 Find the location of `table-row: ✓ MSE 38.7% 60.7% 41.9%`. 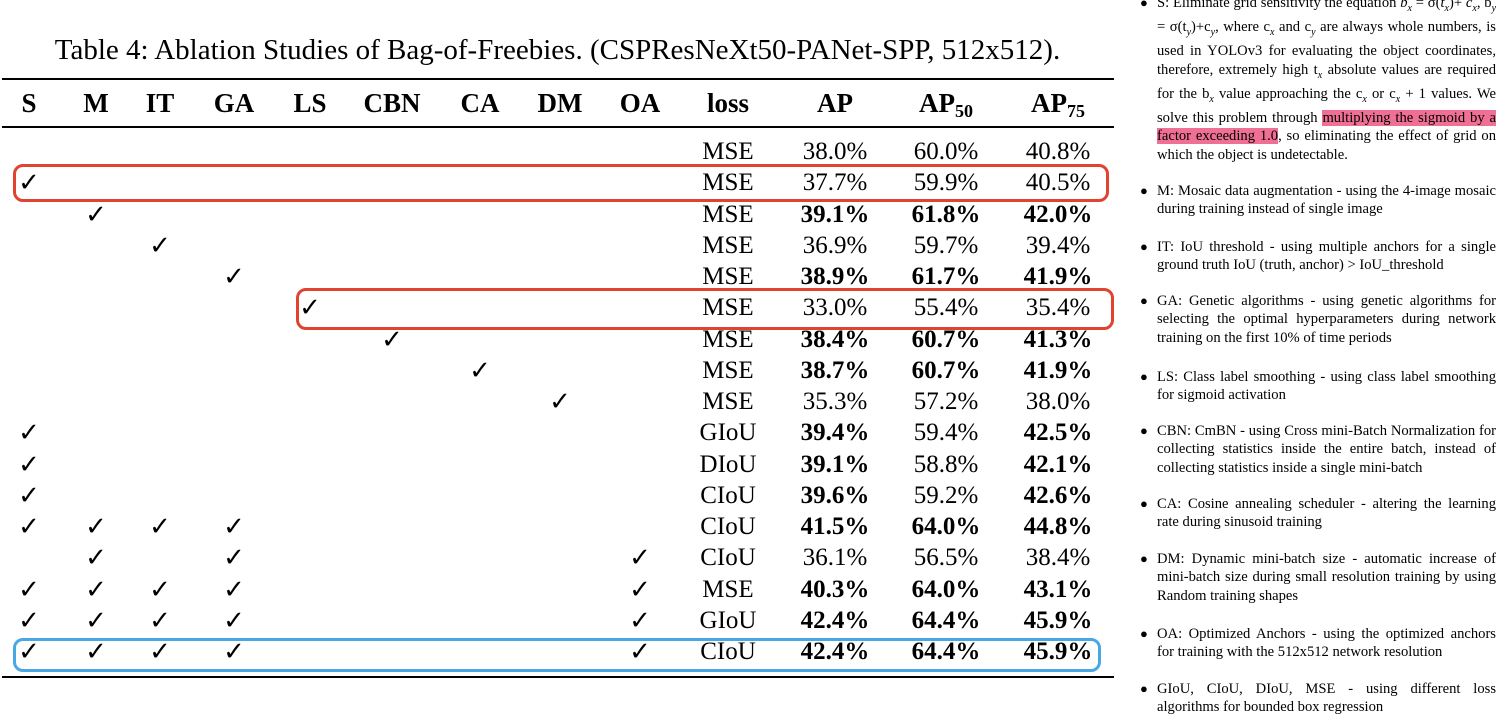

table-row: ✓ MSE 38.7% 60.7% 41.9% is located at coordinates (560, 370).